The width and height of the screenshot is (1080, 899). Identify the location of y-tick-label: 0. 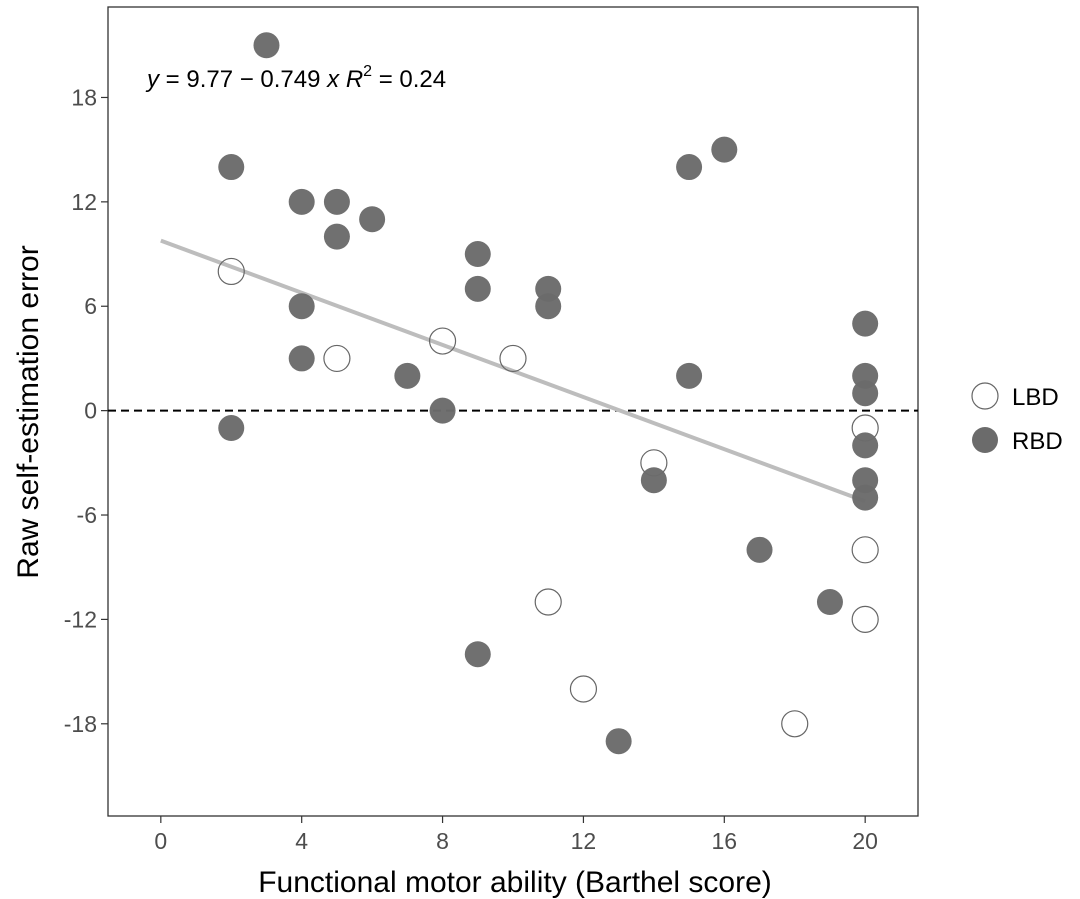
(90, 411).